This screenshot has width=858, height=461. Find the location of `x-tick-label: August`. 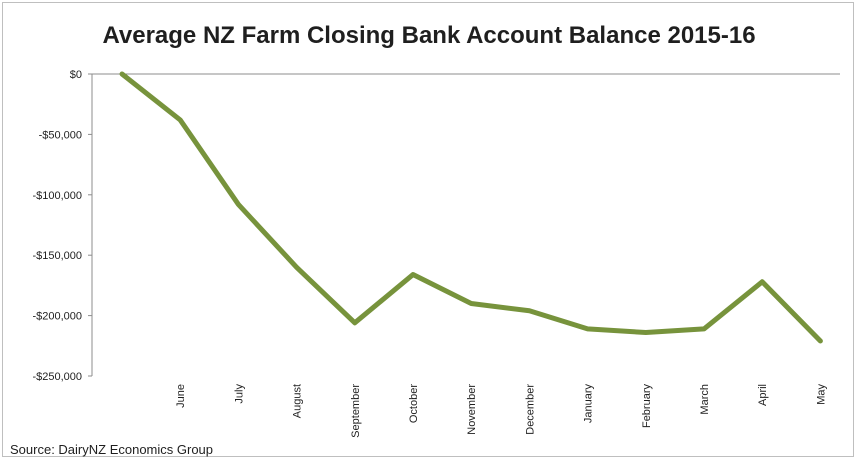

x-tick-label: August is located at coordinates (298, 401).